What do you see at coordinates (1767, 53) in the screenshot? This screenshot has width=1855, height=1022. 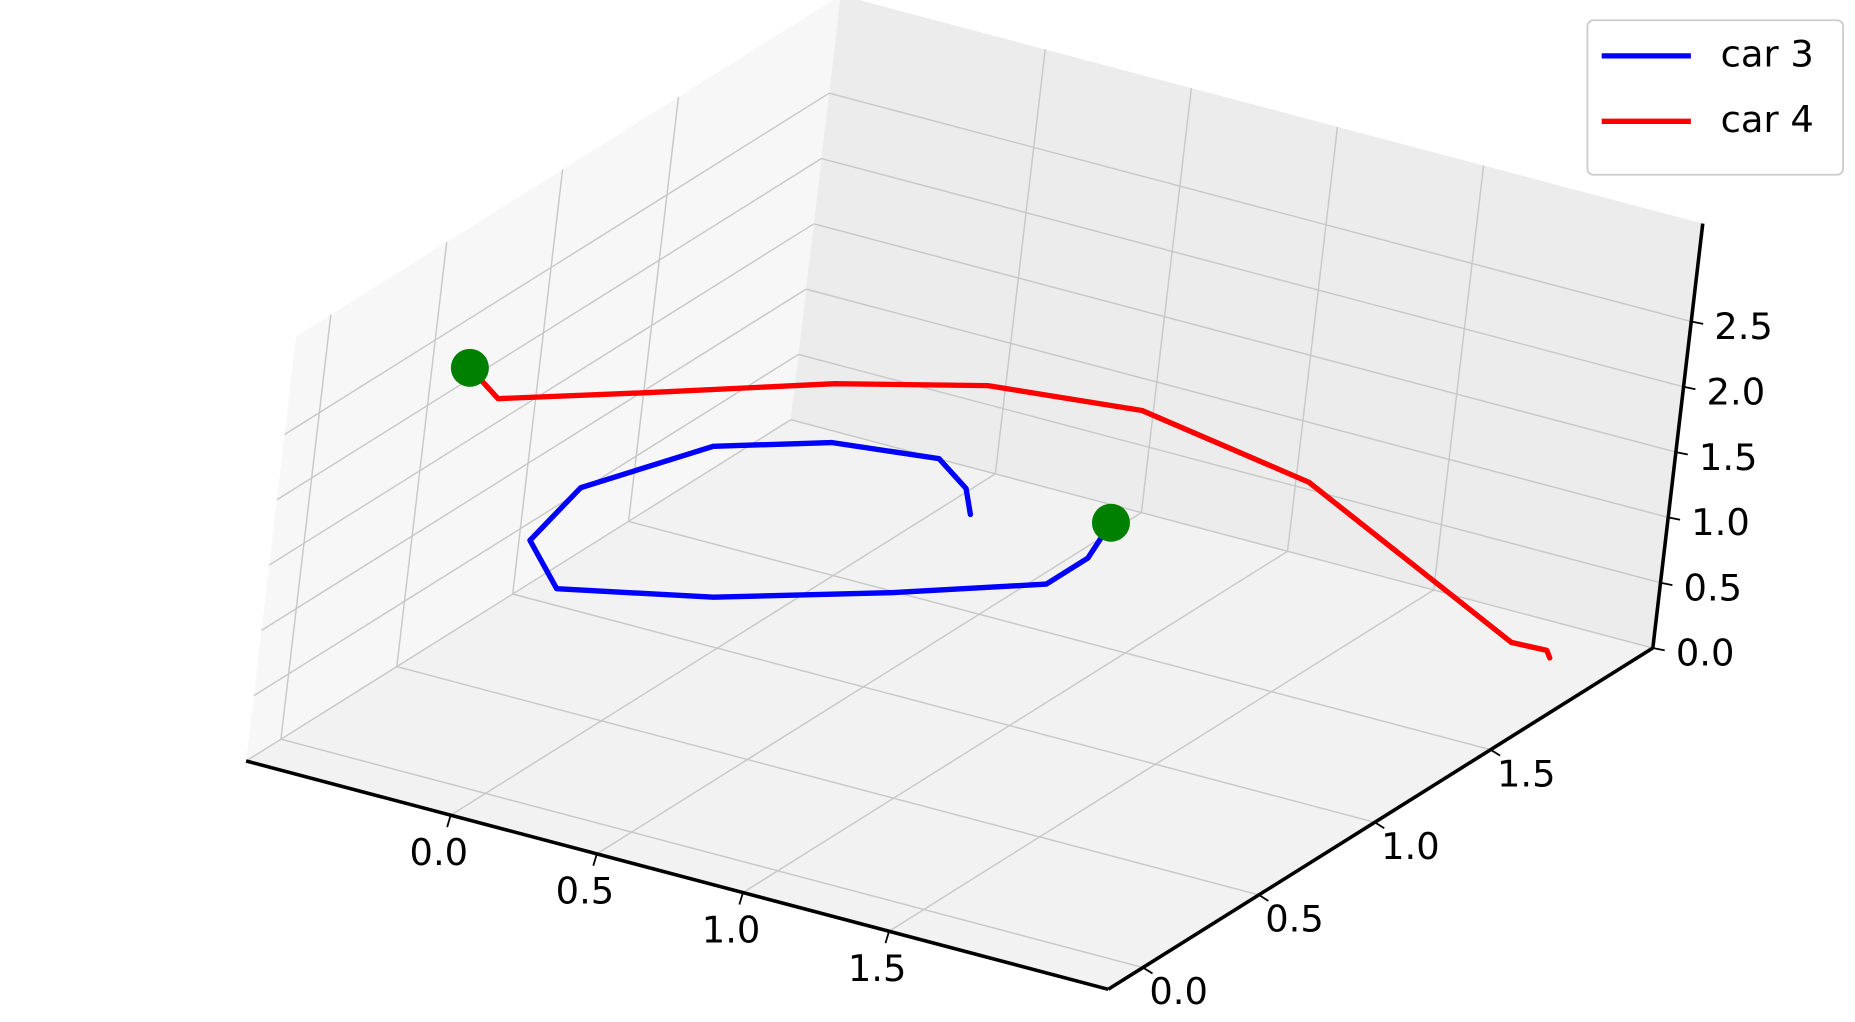 I see `legend-label: car 3` at bounding box center [1767, 53].